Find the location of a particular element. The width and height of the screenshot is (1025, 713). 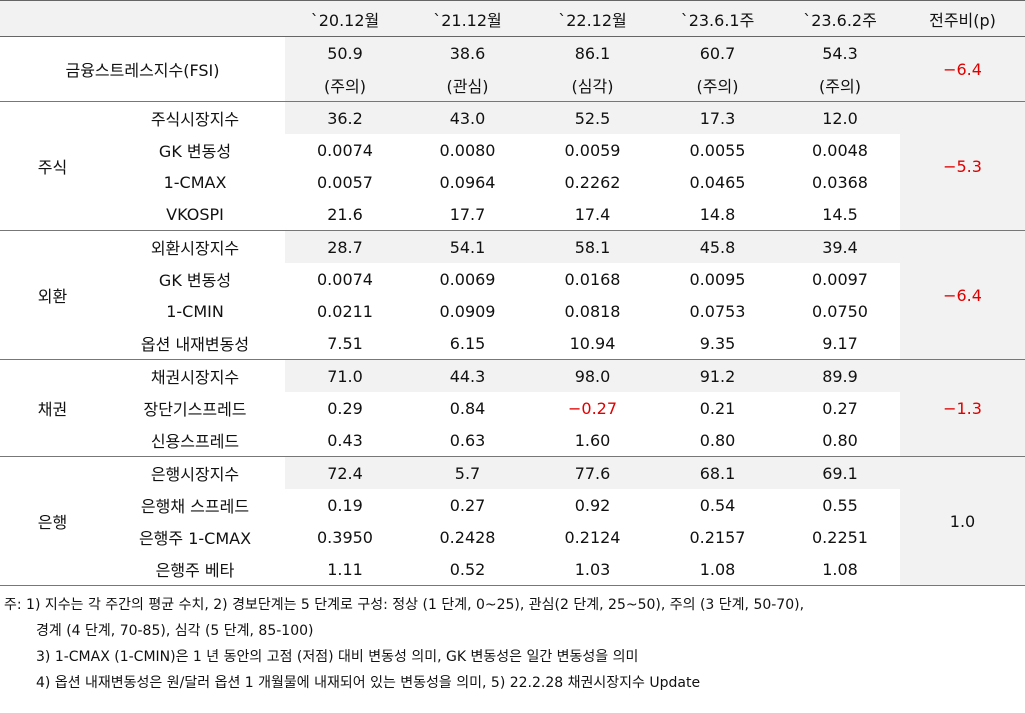

cell: 17.7 is located at coordinates (467, 214).